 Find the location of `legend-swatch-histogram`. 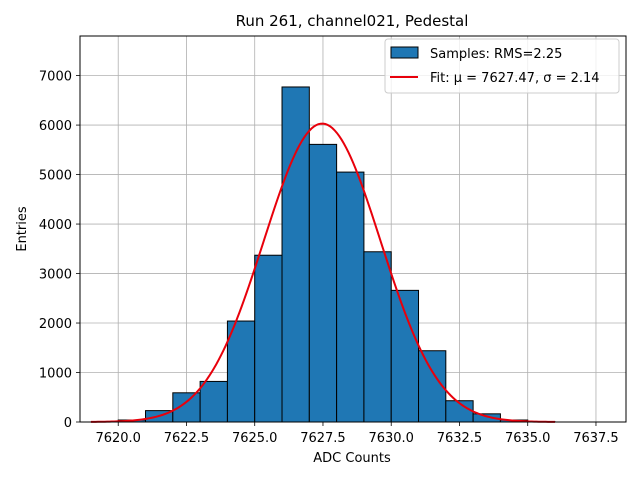

legend-swatch-histogram is located at coordinates (404, 52).